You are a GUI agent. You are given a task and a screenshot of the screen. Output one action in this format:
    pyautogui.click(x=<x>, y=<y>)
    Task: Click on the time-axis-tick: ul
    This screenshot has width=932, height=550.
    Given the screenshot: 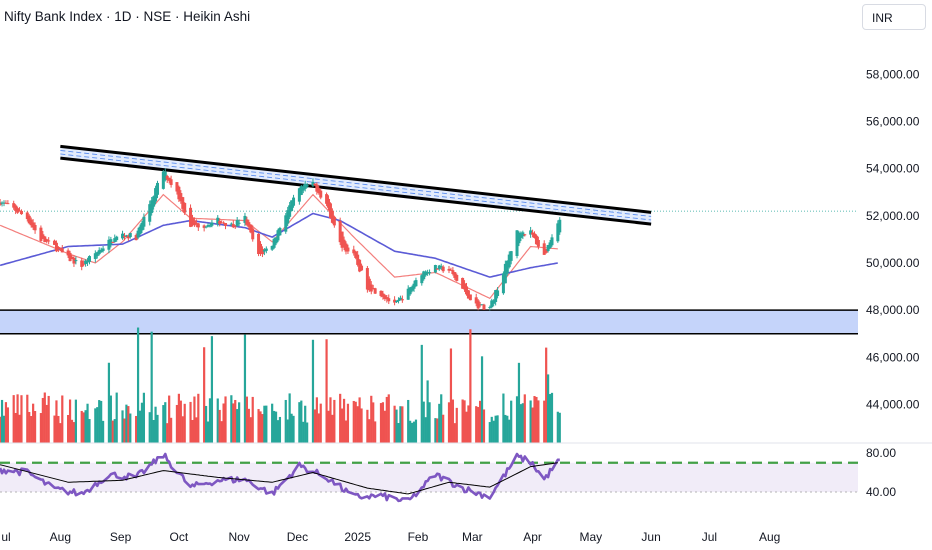 What is the action you would take?
    pyautogui.click(x=5, y=537)
    